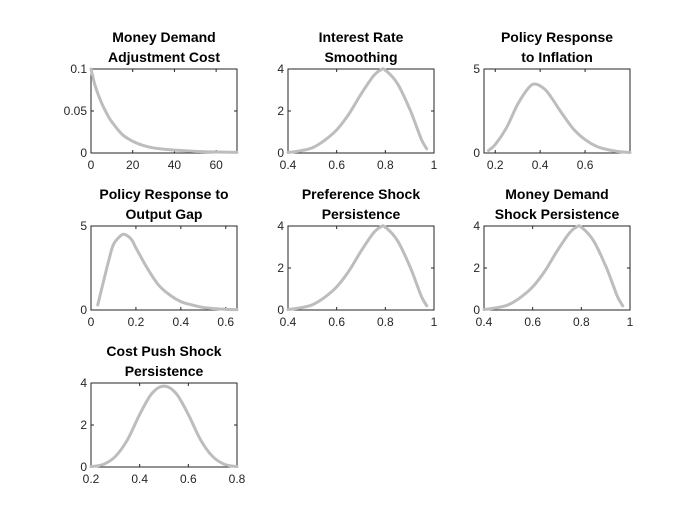 This screenshot has height=525, width=700. I want to click on subplot-3: Policy Response to Inflation 0.2 0.4 0.6 0 5, so click(552, 100).